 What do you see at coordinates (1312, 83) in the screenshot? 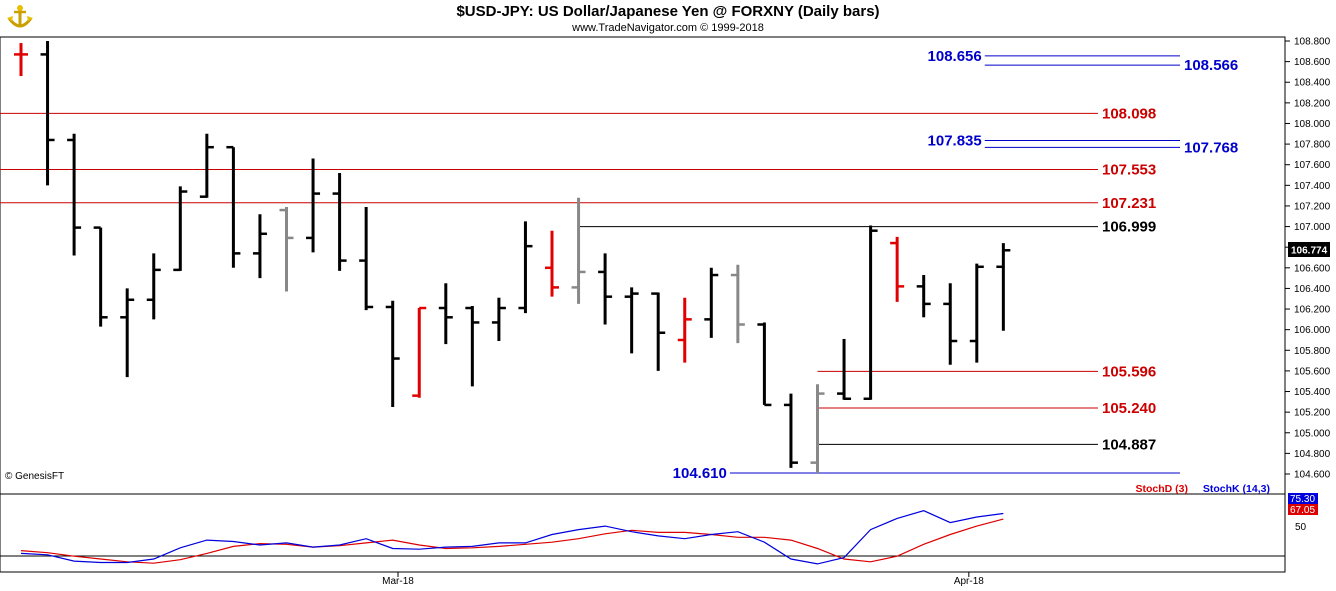
I see `y-tick-label: 108.400` at bounding box center [1312, 83].